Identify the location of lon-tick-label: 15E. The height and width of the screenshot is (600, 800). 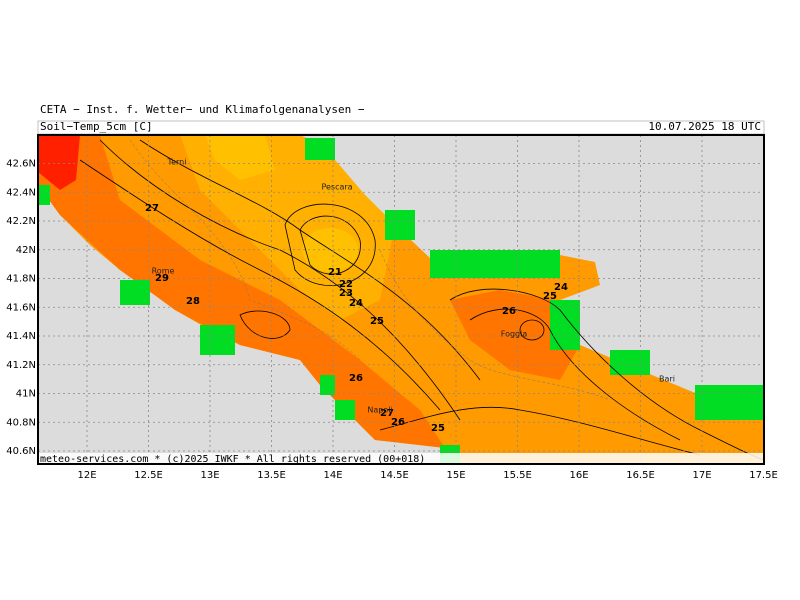
(455, 475).